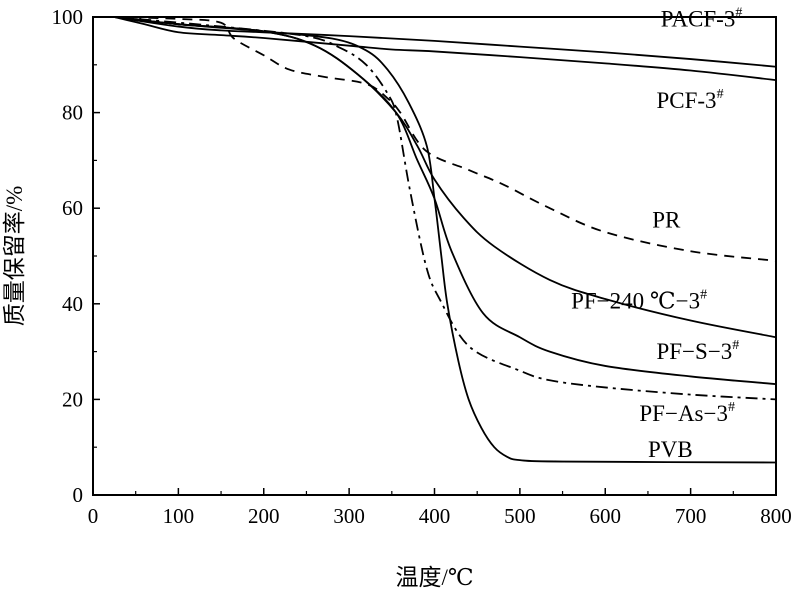 This screenshot has width=800, height=600. Describe the element at coordinates (606, 516) in the screenshot. I see `x-tick-label: 600` at that location.